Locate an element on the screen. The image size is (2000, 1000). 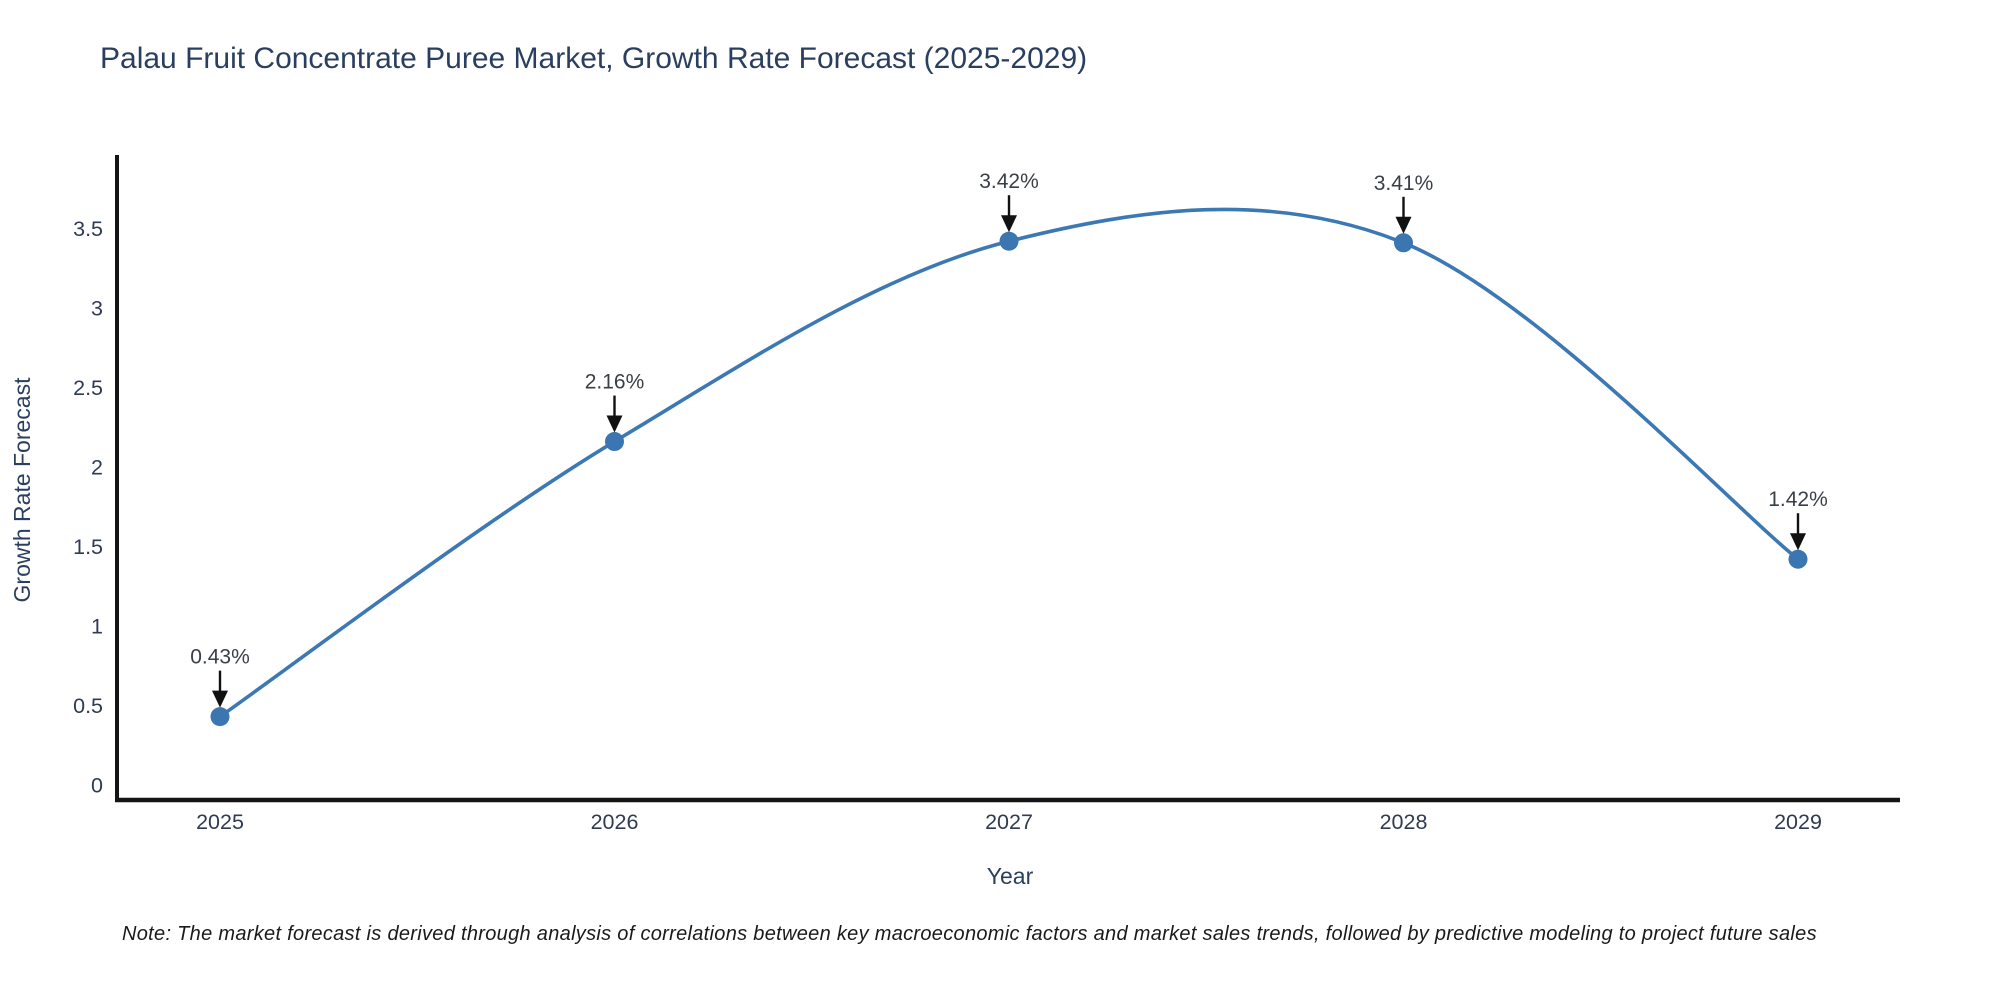
y-tick-label: 0.5 is located at coordinates (88, 706).